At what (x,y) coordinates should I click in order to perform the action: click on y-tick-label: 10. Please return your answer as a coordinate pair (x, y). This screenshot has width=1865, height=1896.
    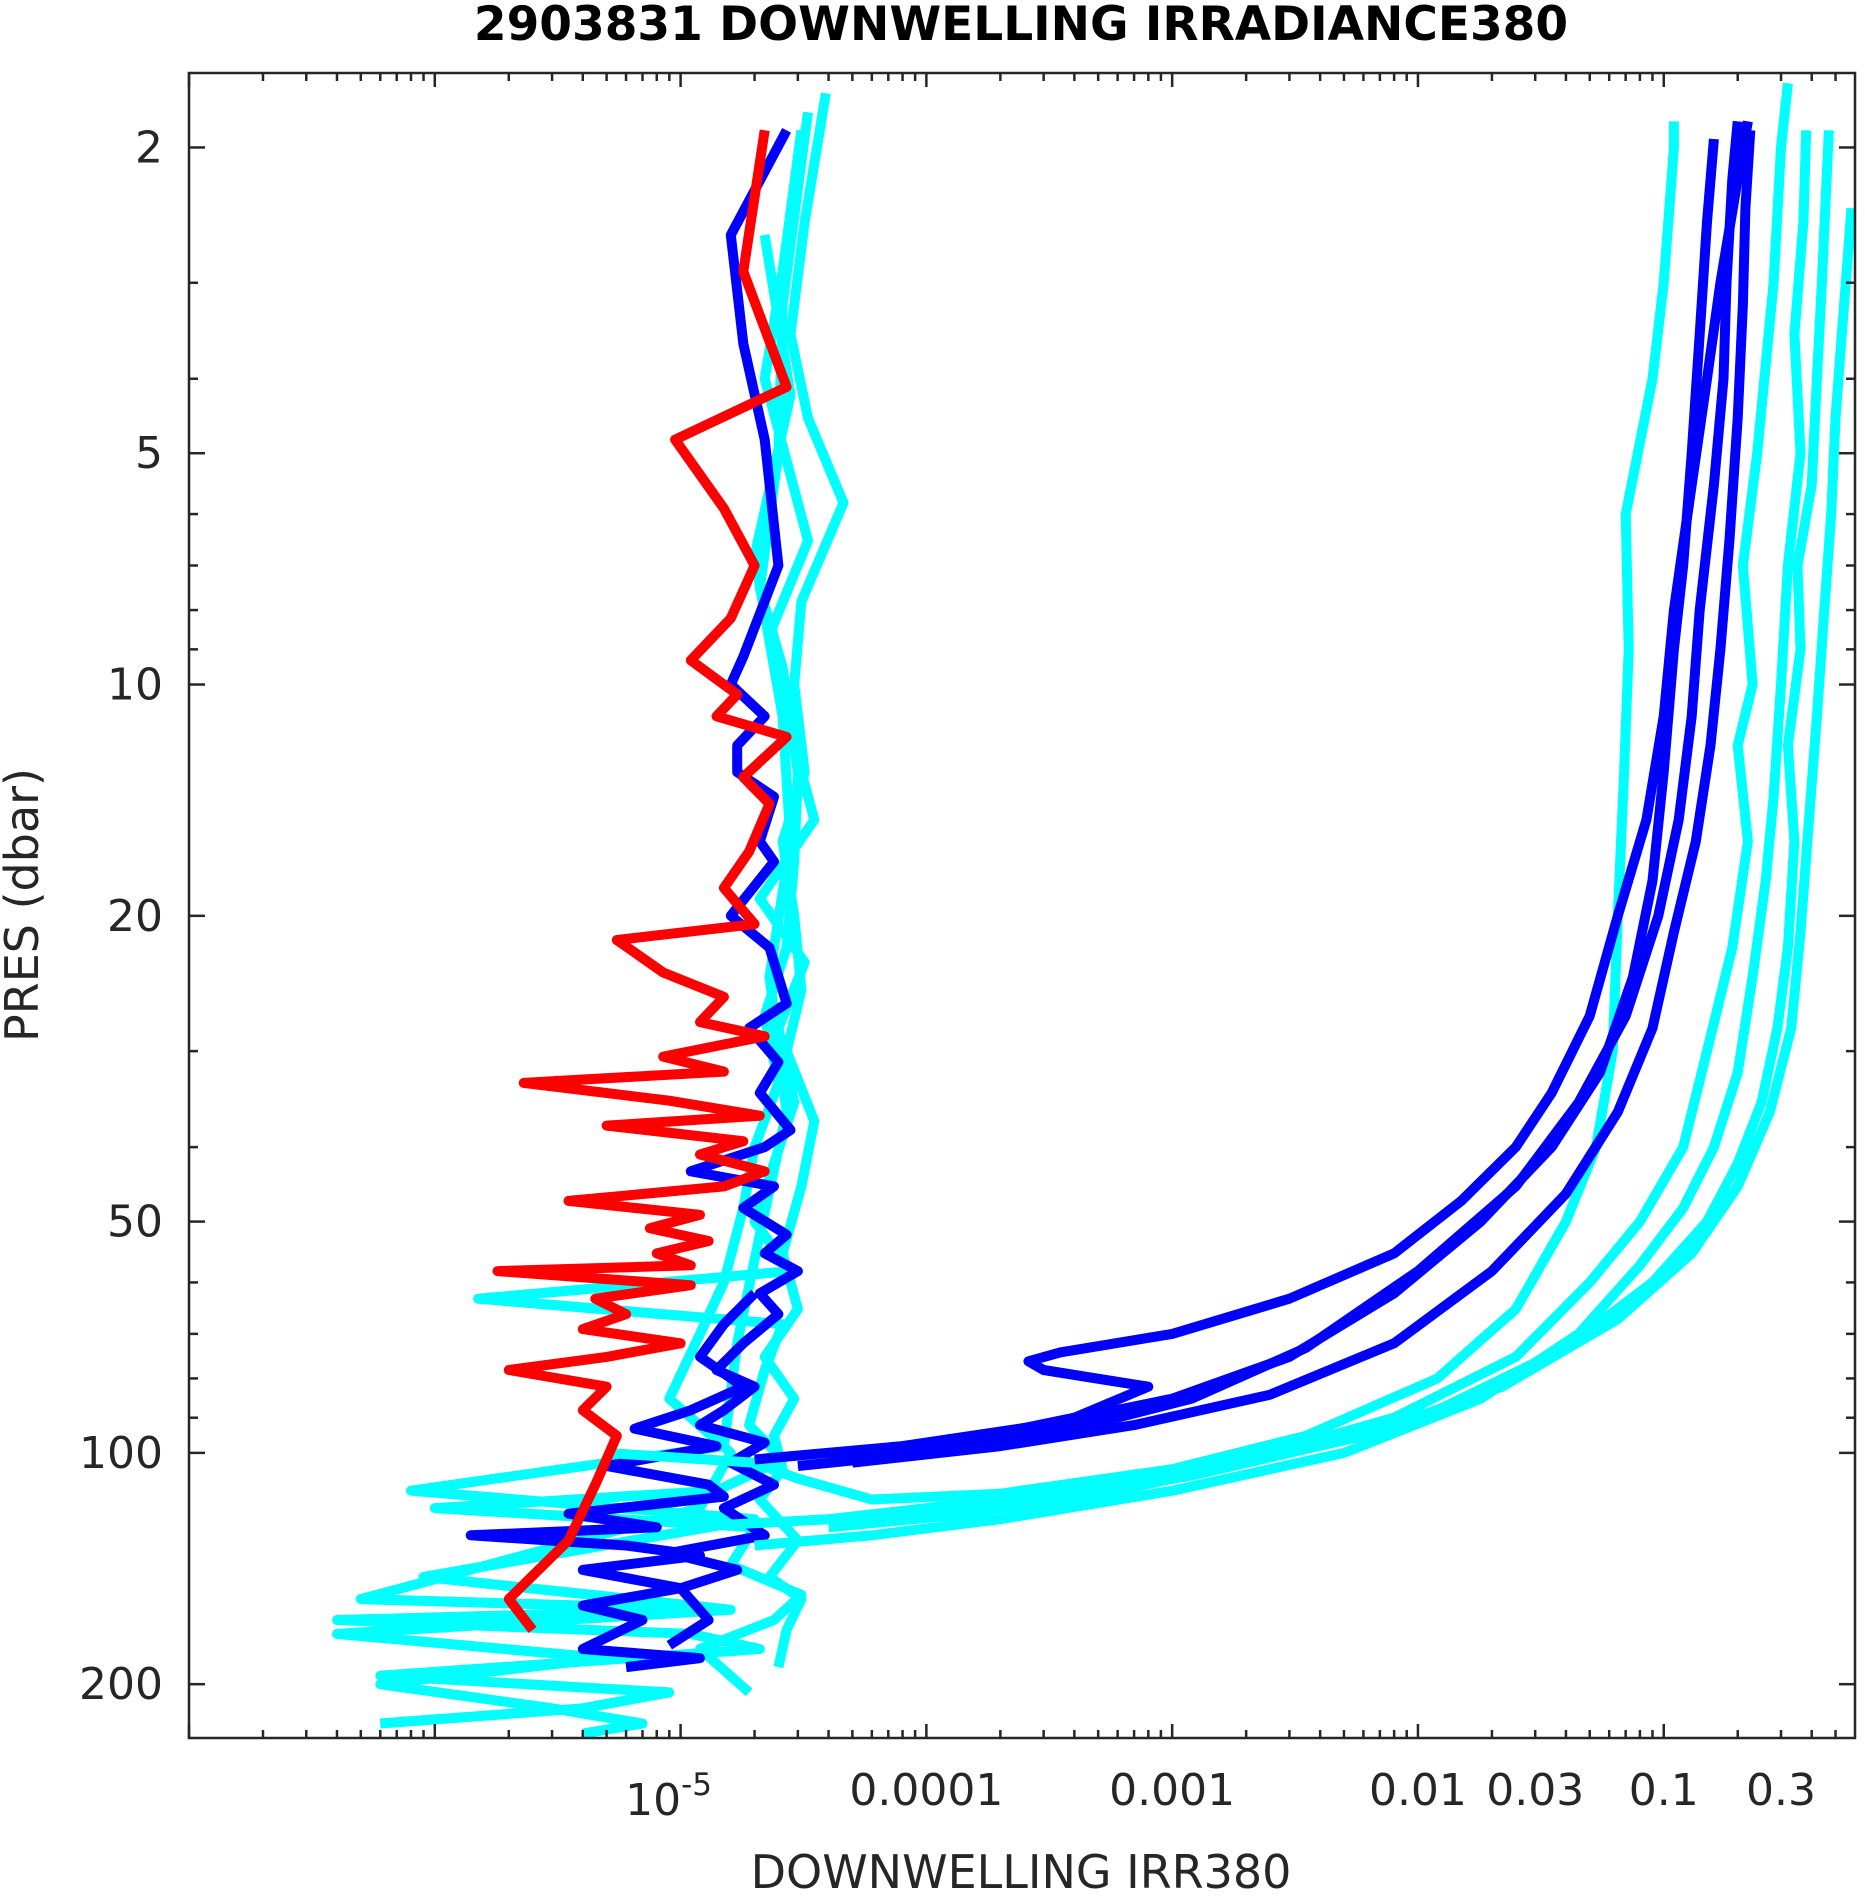
    Looking at the image, I should click on (135, 685).